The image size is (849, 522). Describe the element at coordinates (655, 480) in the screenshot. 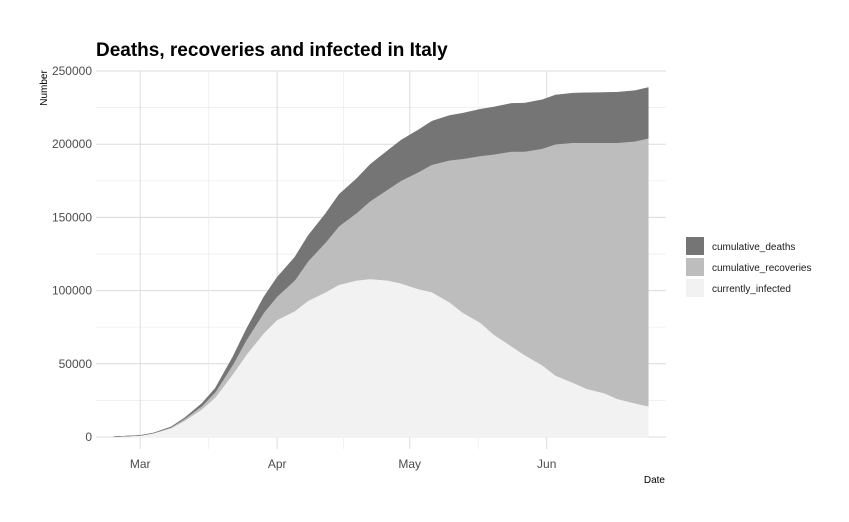

I see `x-axis-title: Date` at that location.